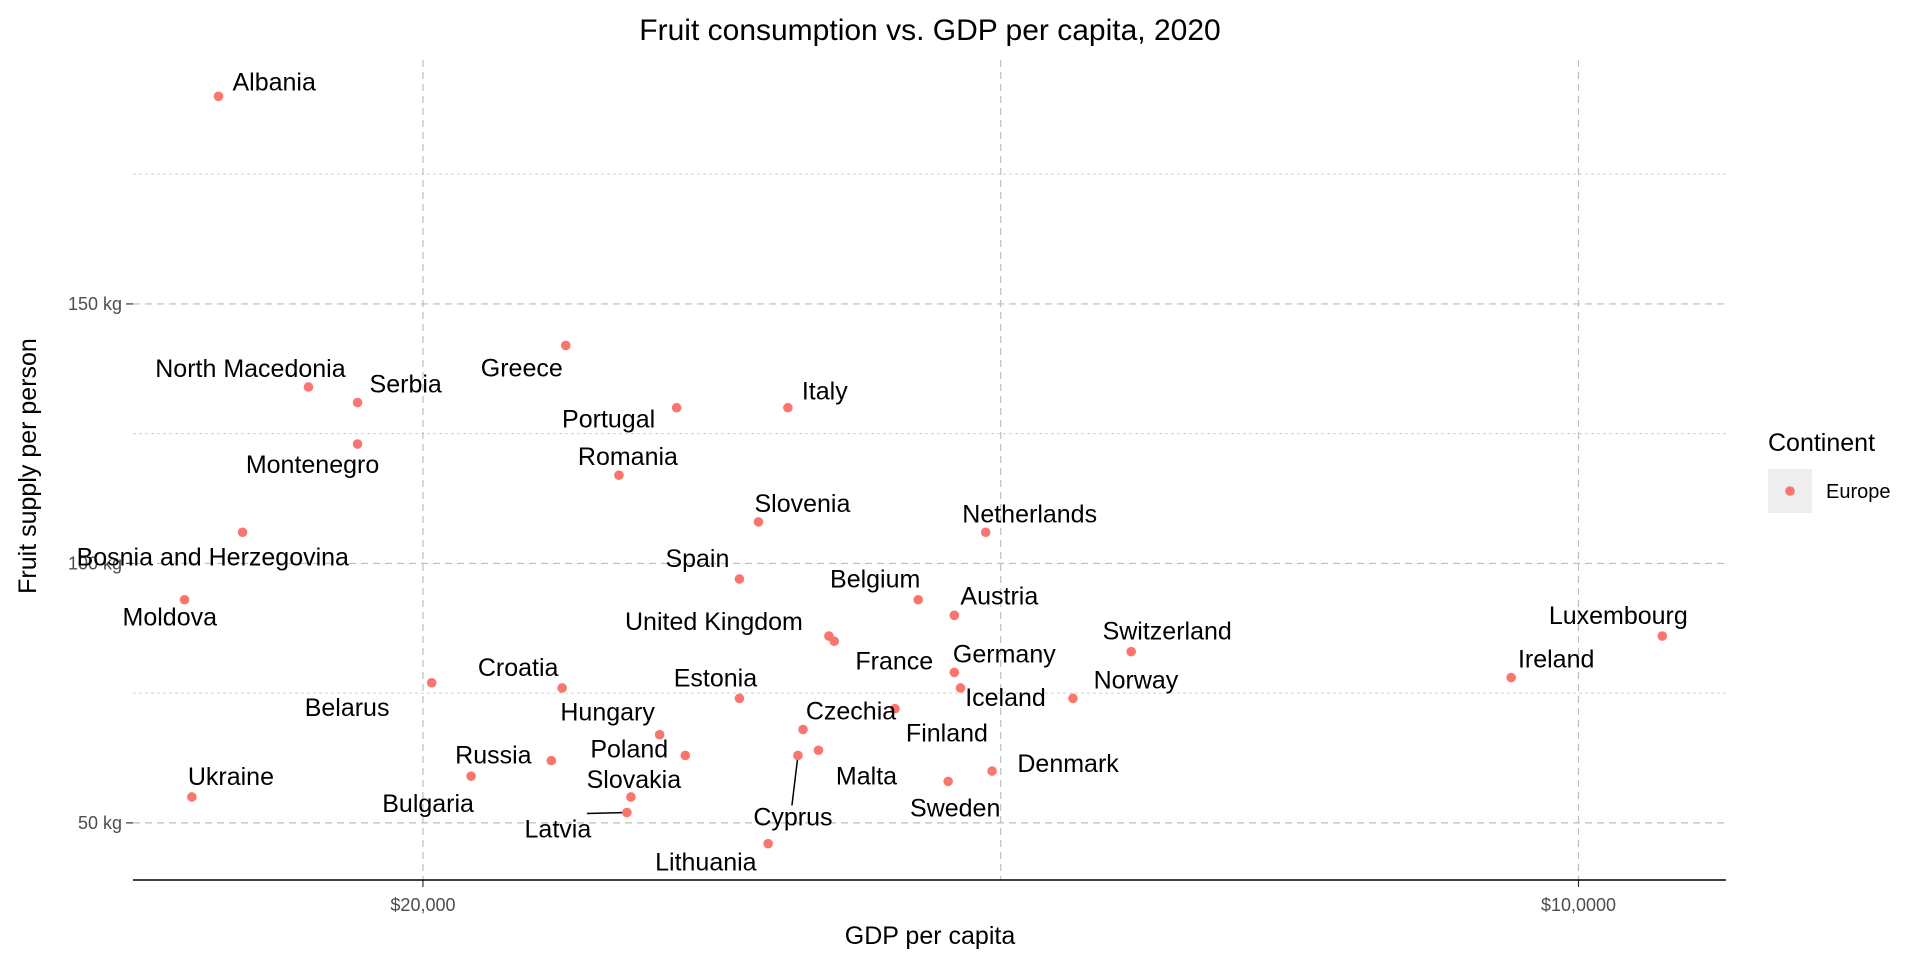 This screenshot has width=1920, height=960. What do you see at coordinates (631, 797) in the screenshot?
I see `data-point-slovakia` at bounding box center [631, 797].